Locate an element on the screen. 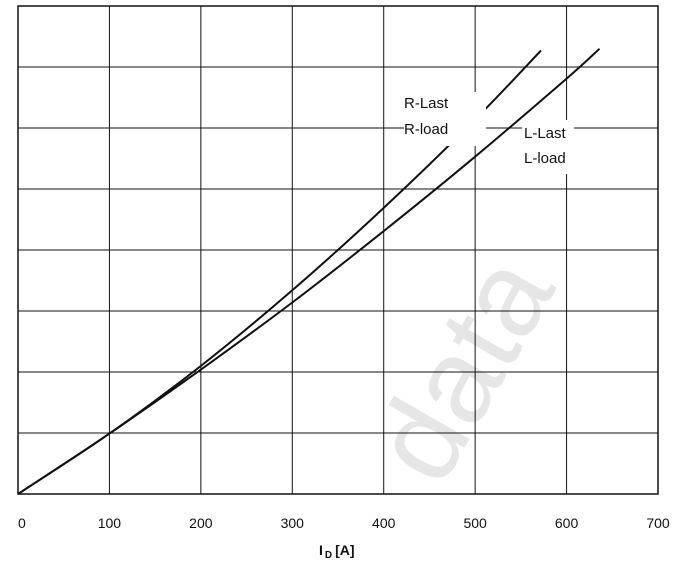 Image resolution: width=693 pixels, height=563 pixels. series-label-l-line1: L-Last is located at coordinates (545, 133).